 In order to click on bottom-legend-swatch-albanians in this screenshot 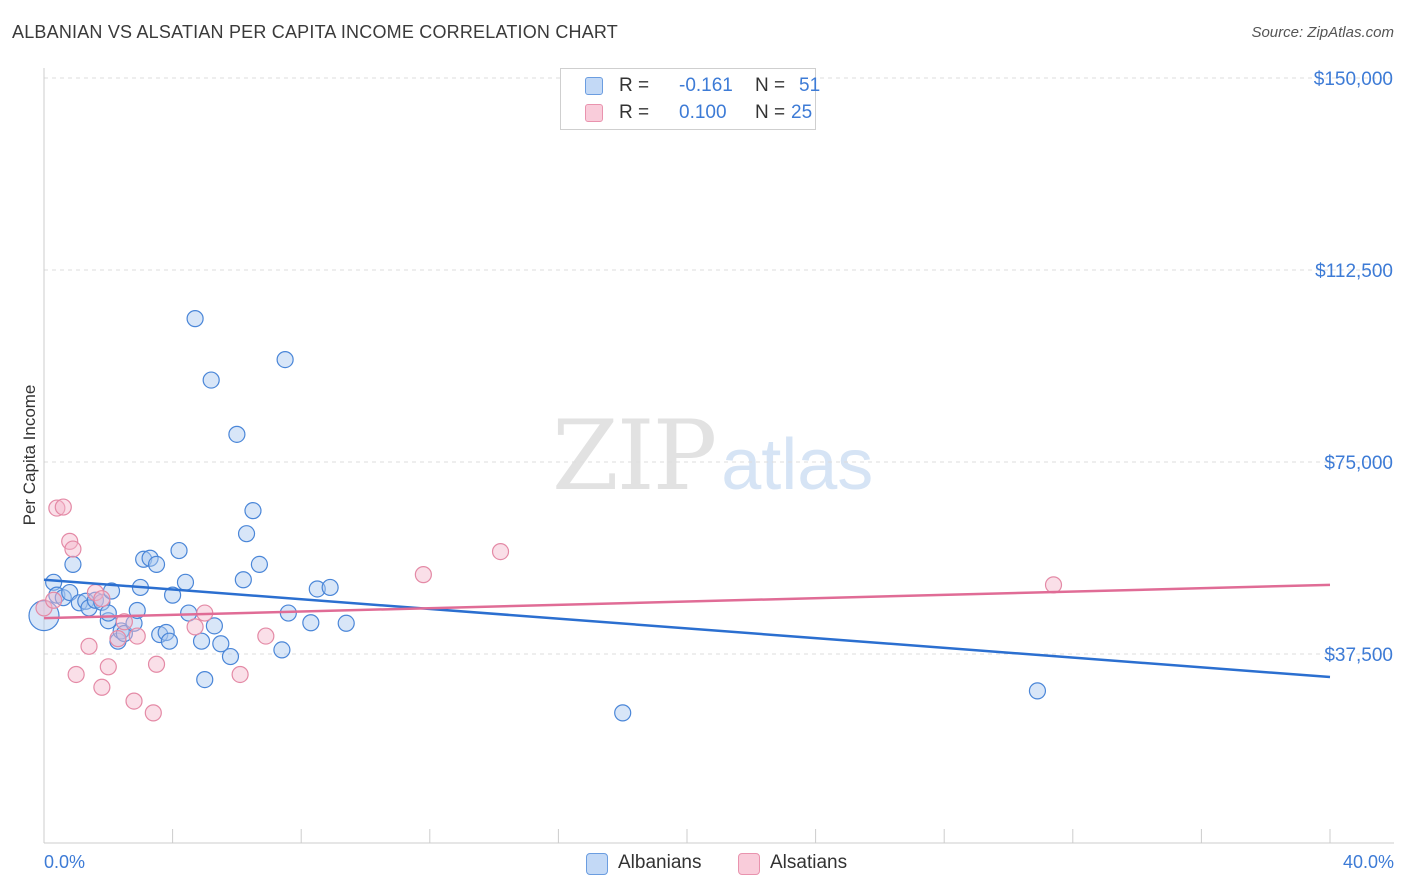, I will do `click(597, 864)`.